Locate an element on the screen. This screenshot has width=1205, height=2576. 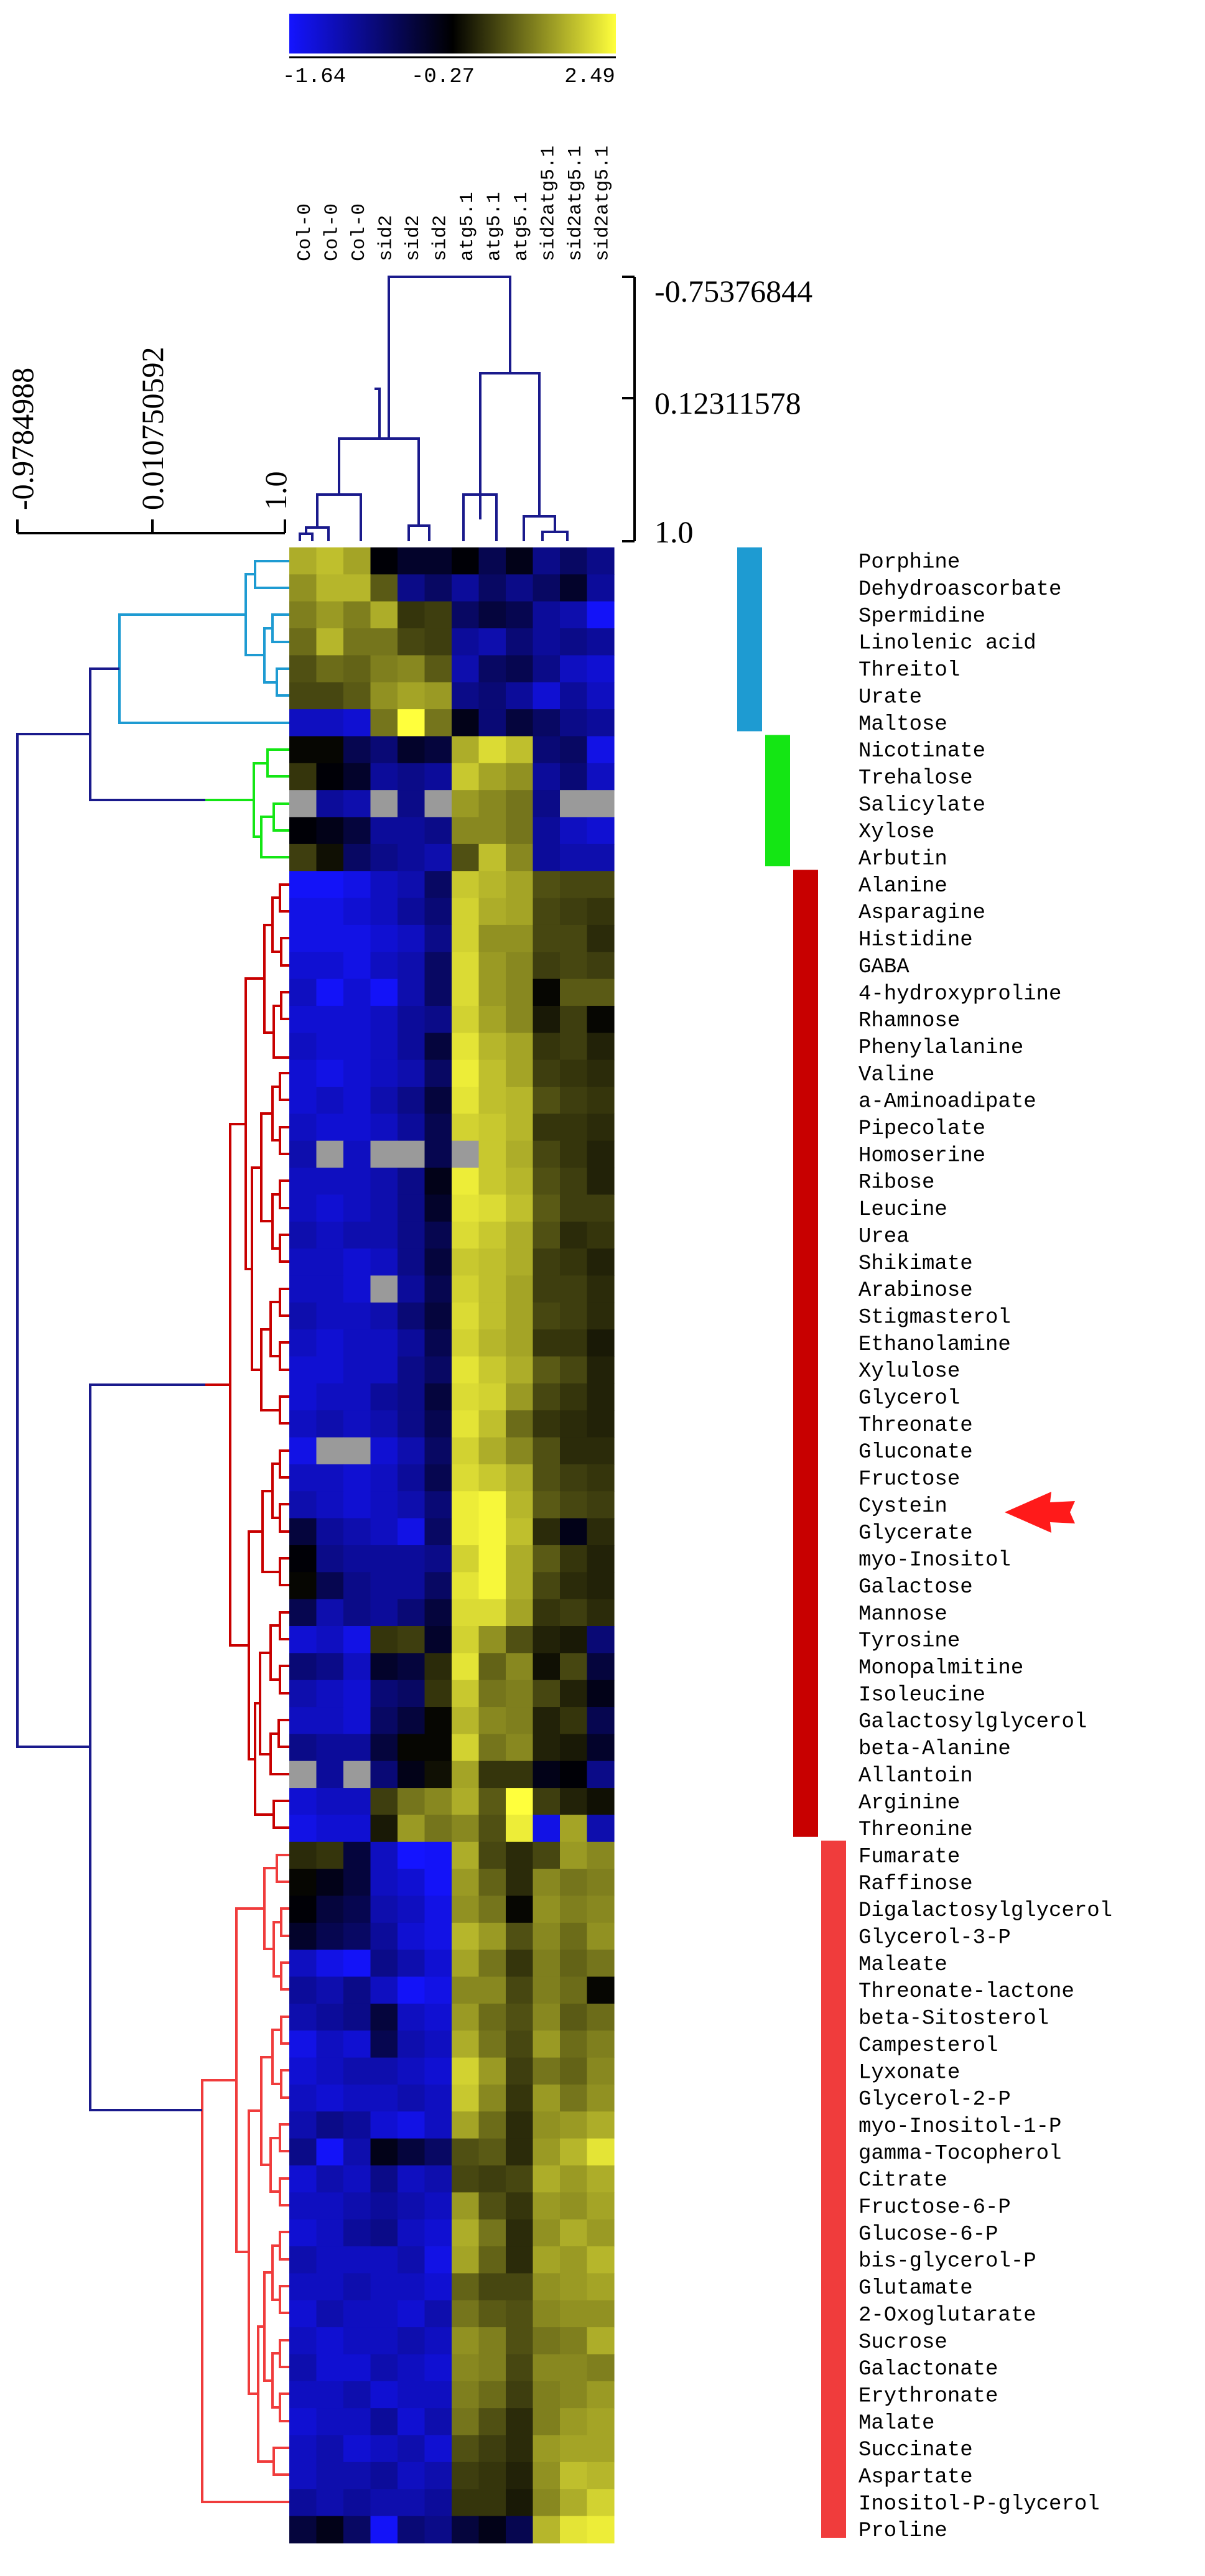
row-label: Ethanolamine is located at coordinates (934, 1345).